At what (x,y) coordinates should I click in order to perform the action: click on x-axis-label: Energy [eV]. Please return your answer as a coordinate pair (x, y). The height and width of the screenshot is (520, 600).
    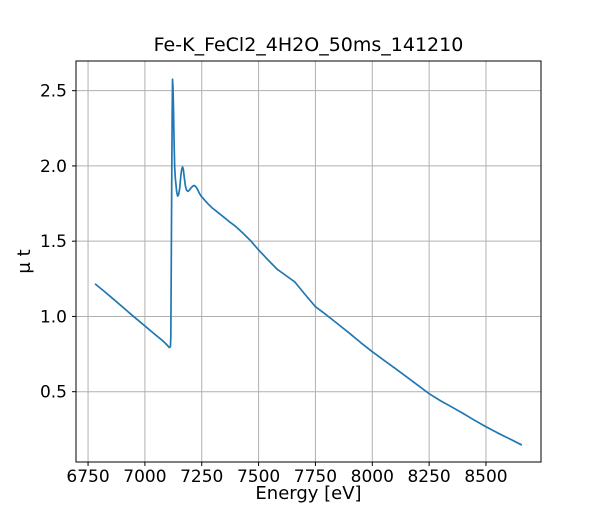
    Looking at the image, I should click on (308, 493).